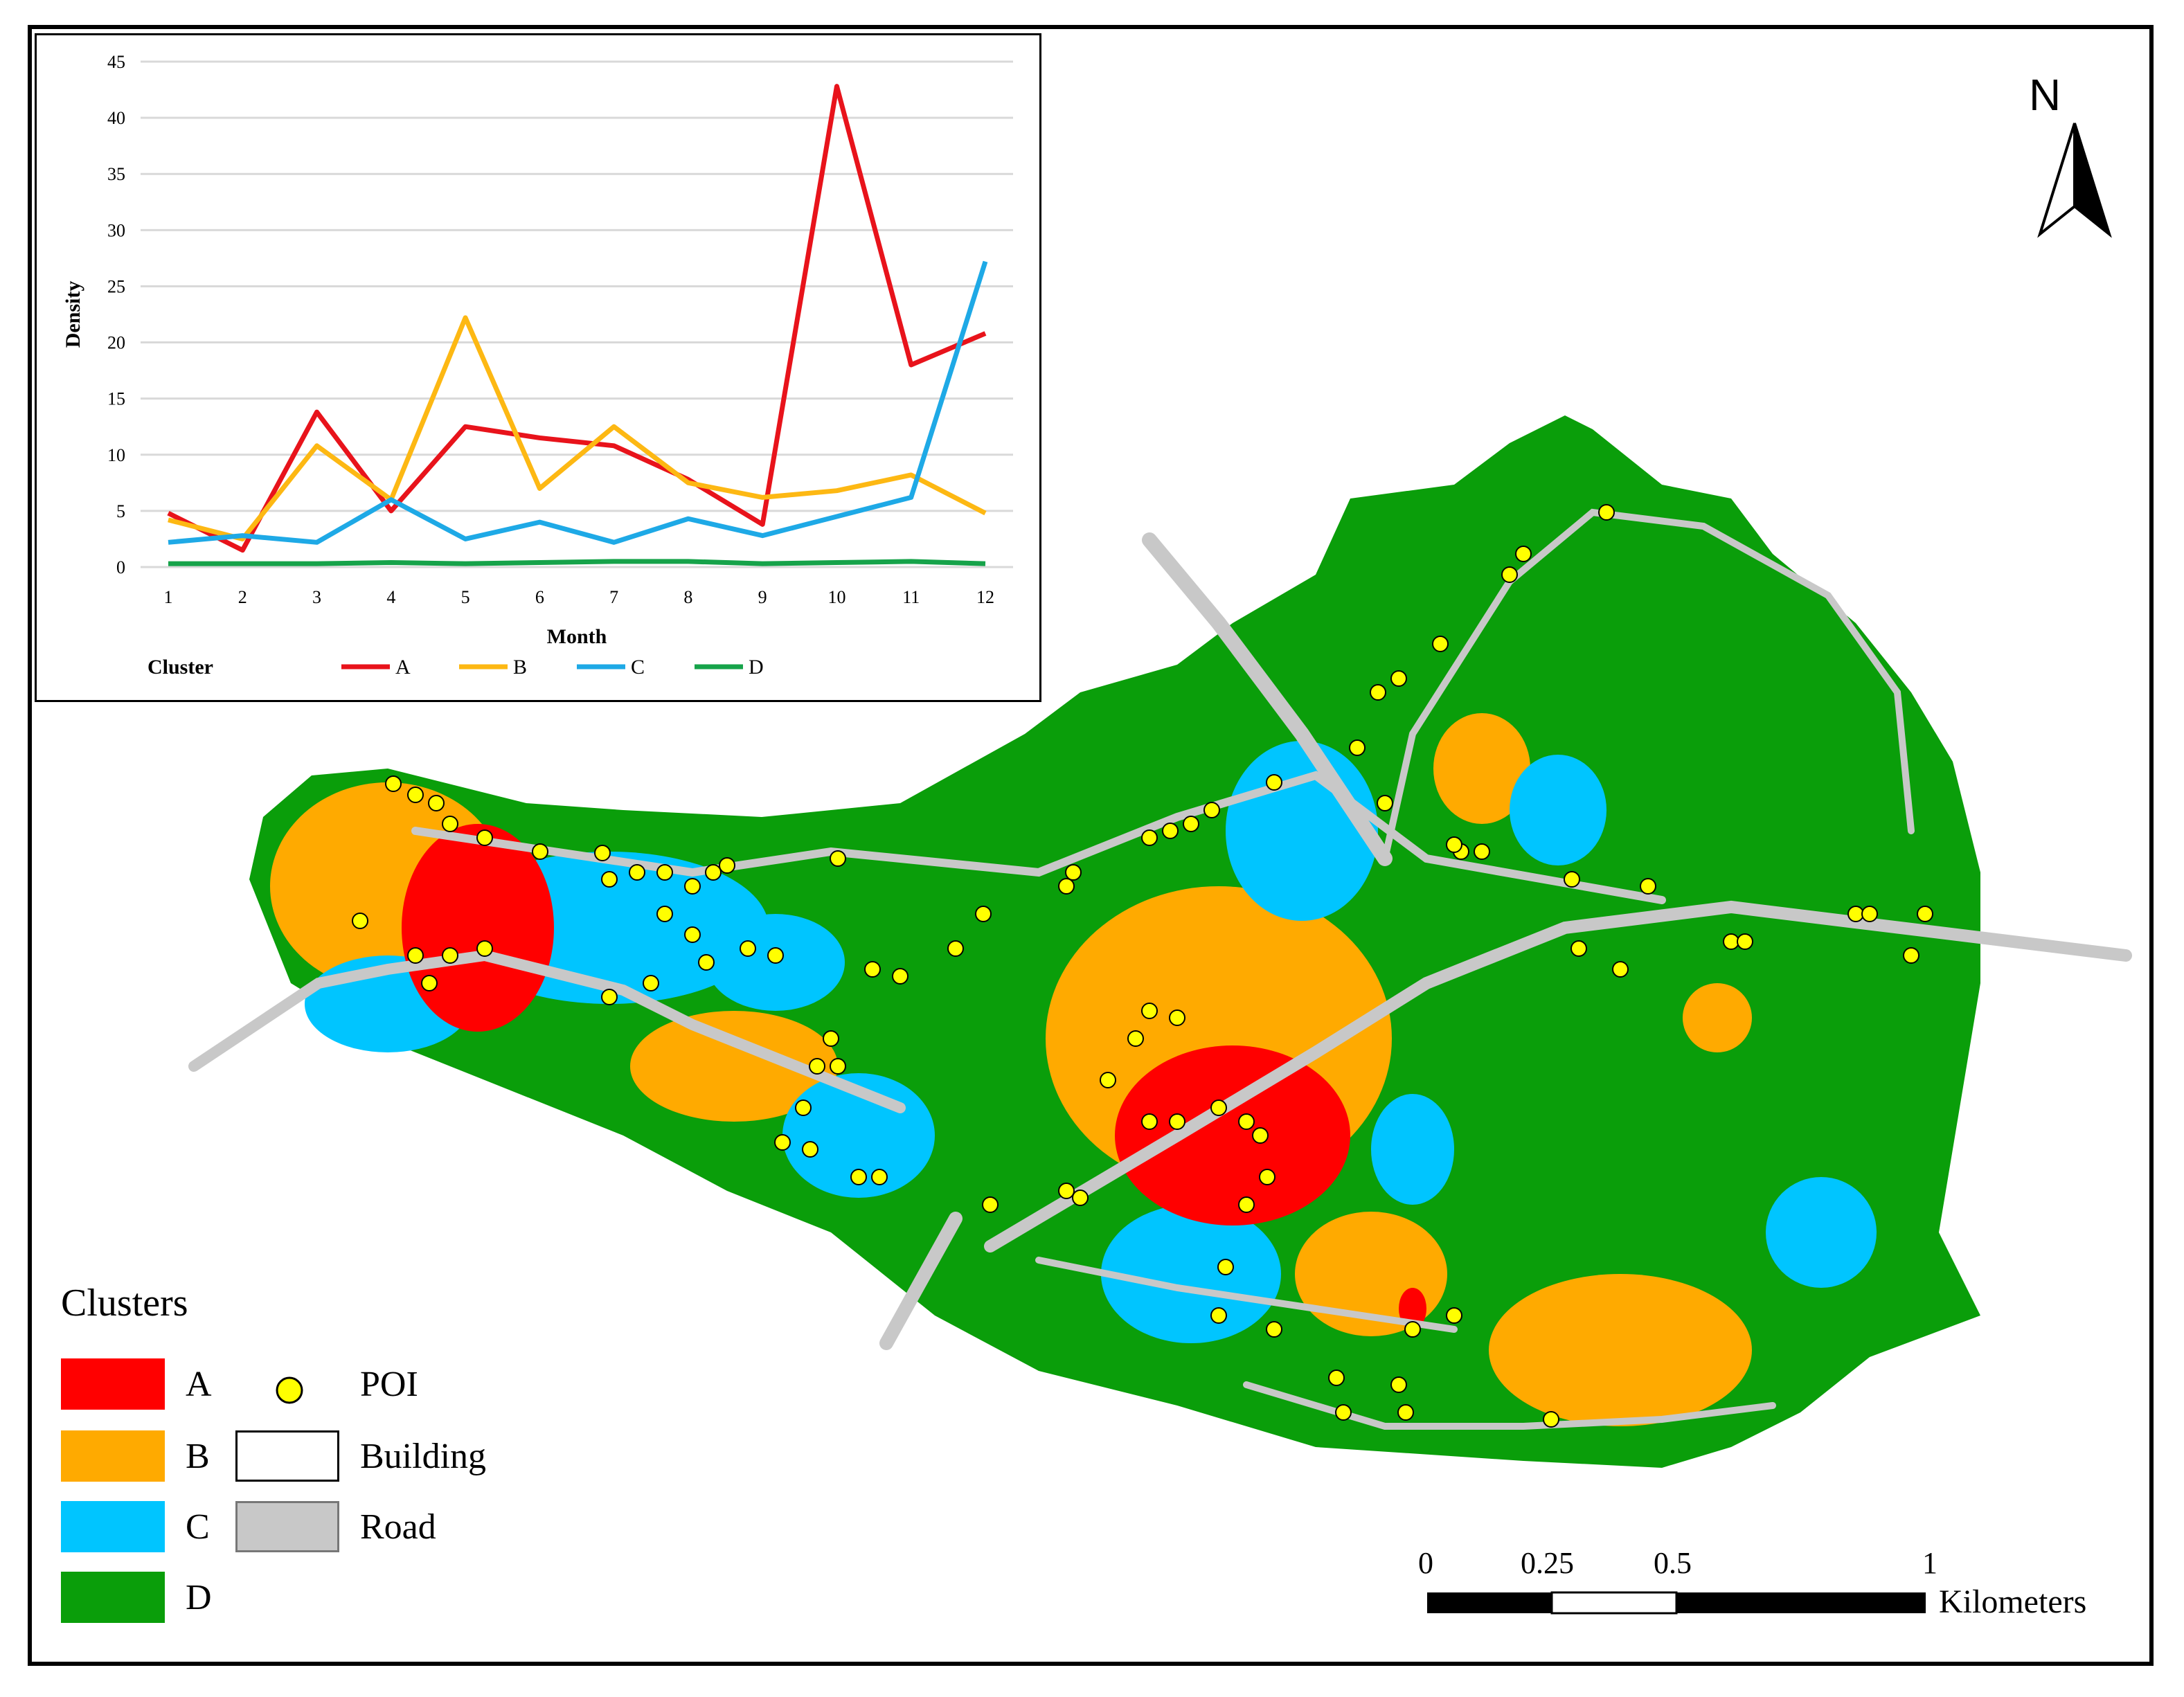  I want to click on scale-bar, so click(1676, 1603).